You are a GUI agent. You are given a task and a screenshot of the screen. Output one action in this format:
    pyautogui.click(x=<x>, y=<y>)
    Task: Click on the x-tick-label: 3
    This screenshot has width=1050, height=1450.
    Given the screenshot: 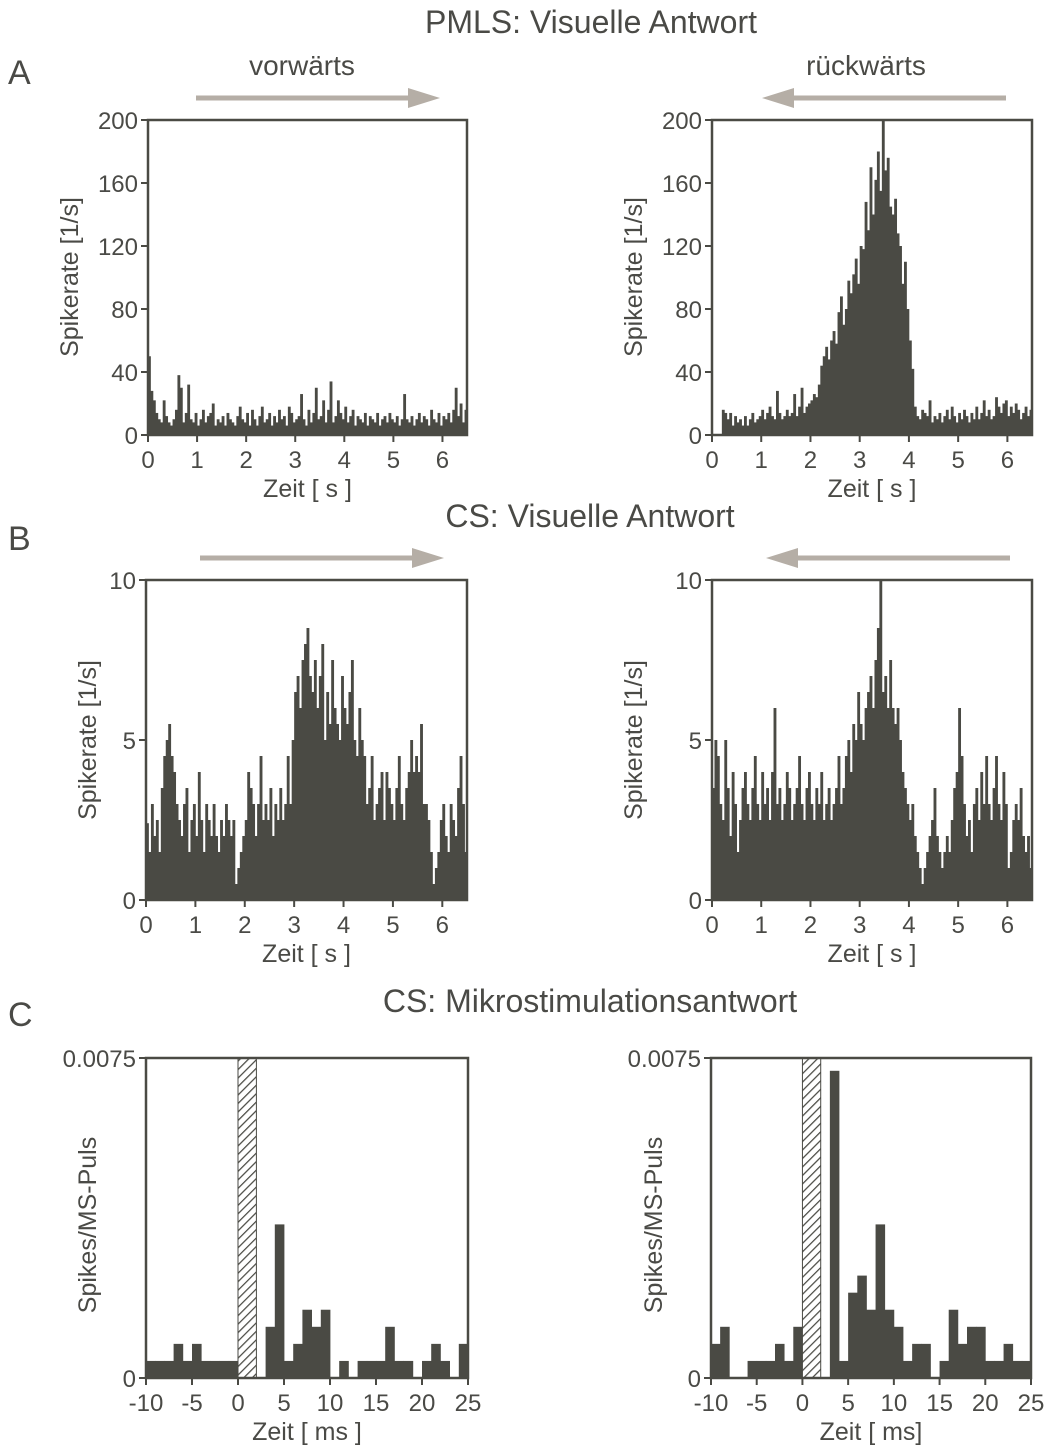 What is the action you would take?
    pyautogui.click(x=859, y=925)
    